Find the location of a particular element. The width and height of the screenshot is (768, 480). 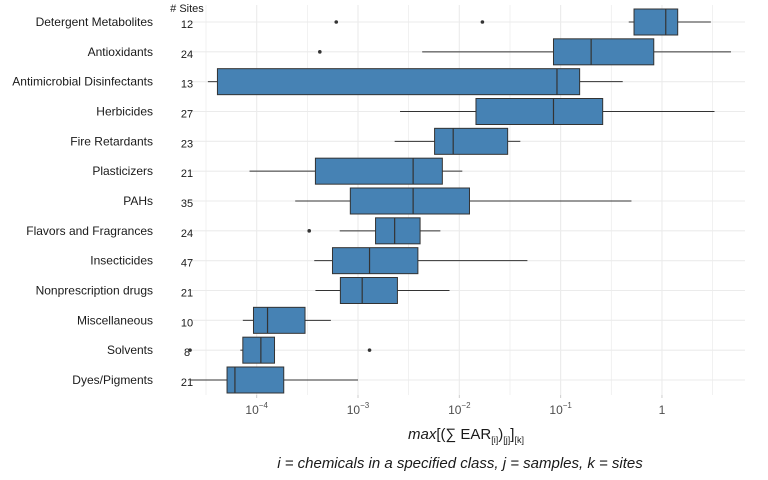

category-label: Solvents is located at coordinates (130, 350).